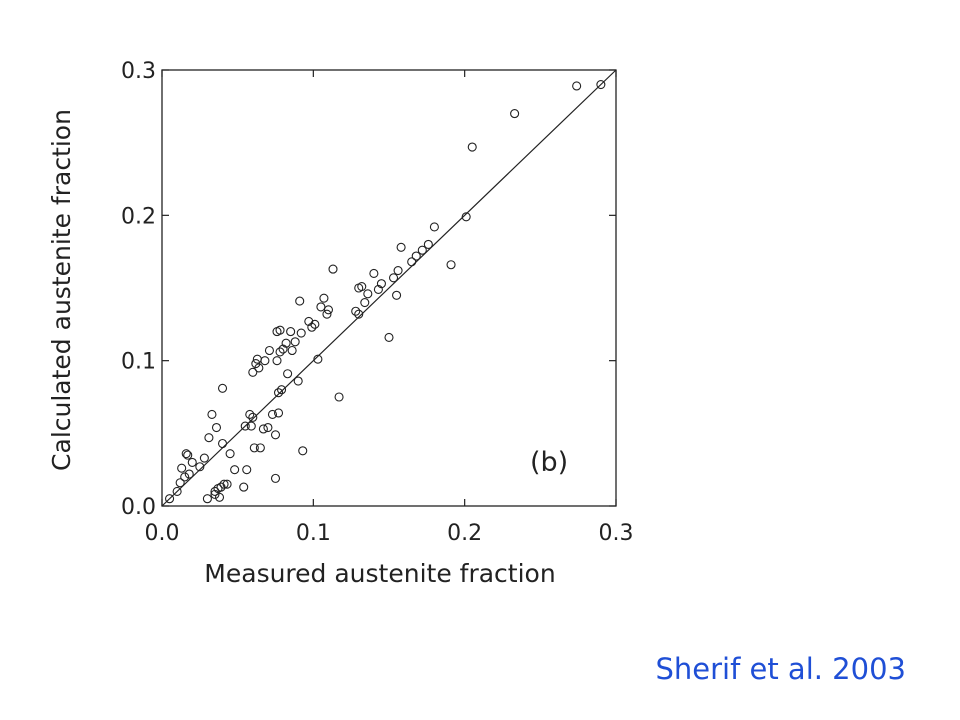  Describe the element at coordinates (549, 462) in the screenshot. I see `panel-label: (b)` at that location.